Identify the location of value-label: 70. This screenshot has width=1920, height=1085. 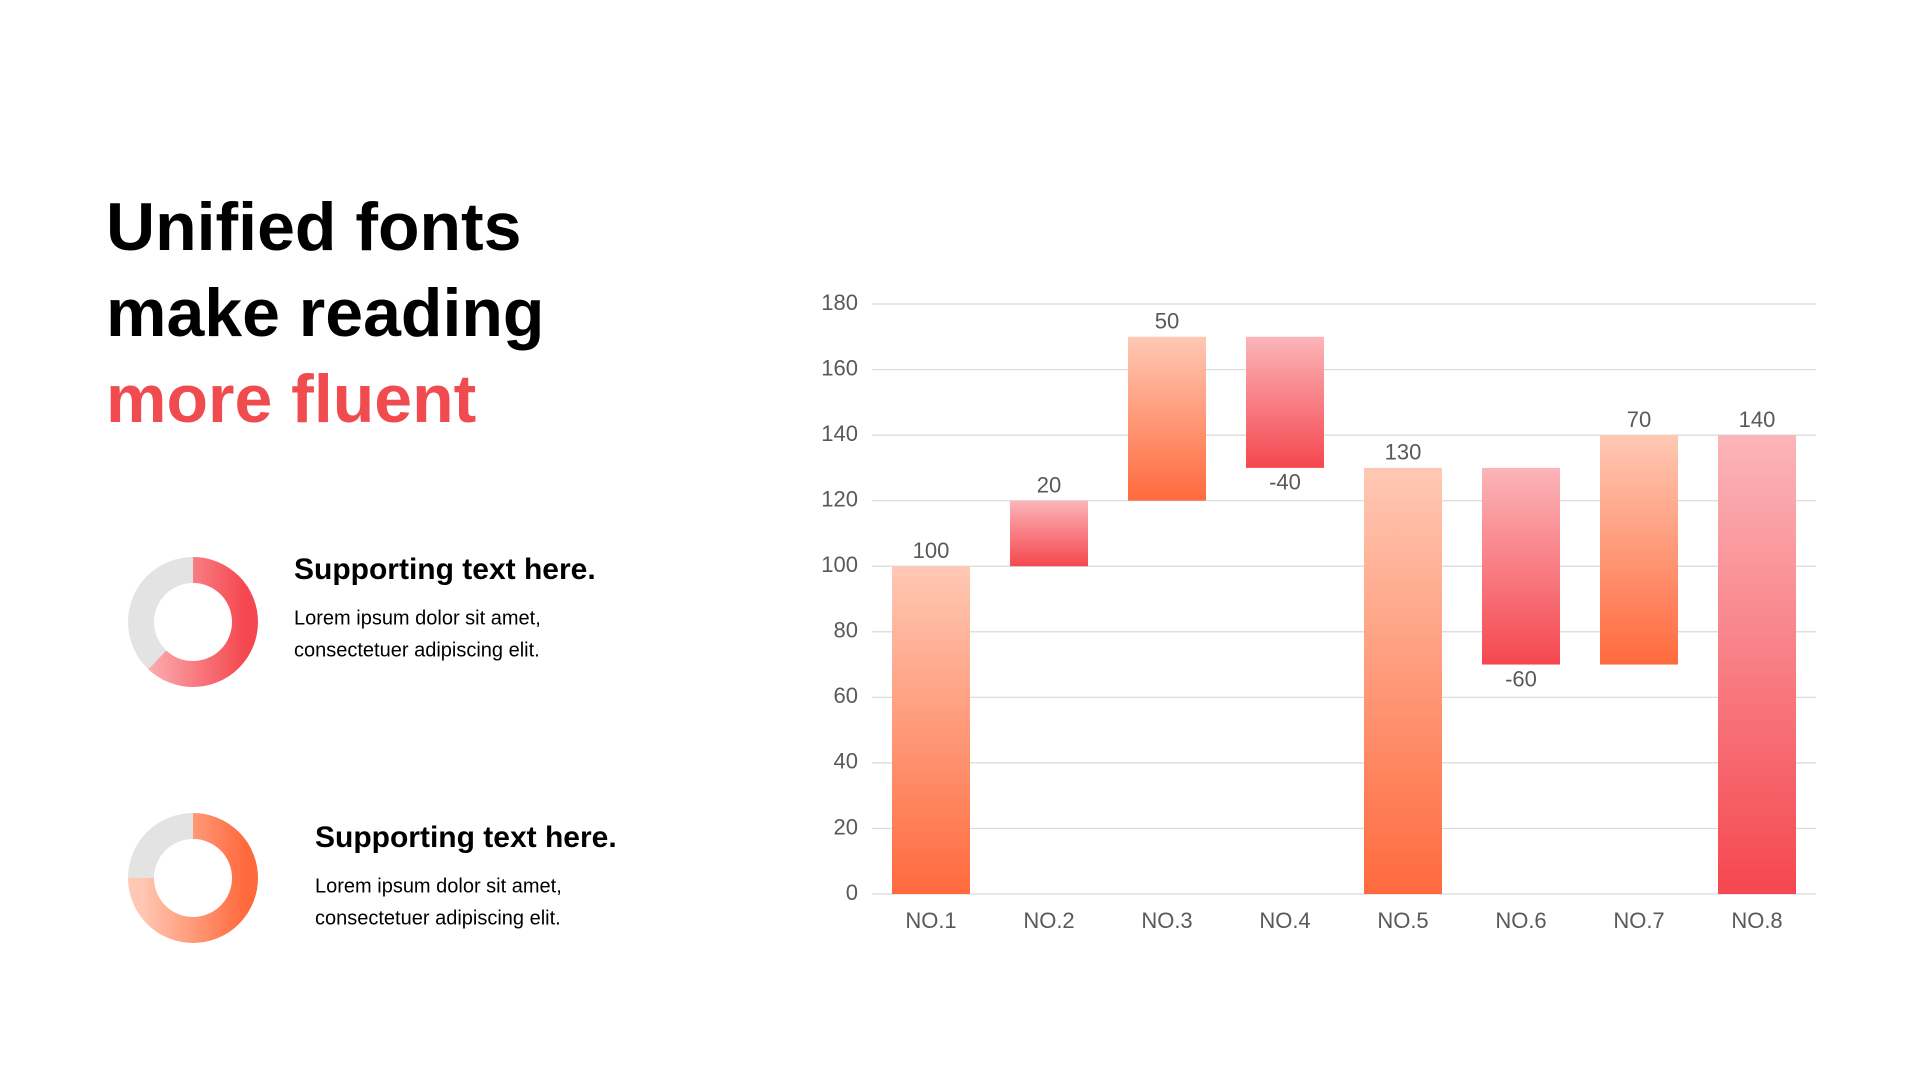
(1639, 419).